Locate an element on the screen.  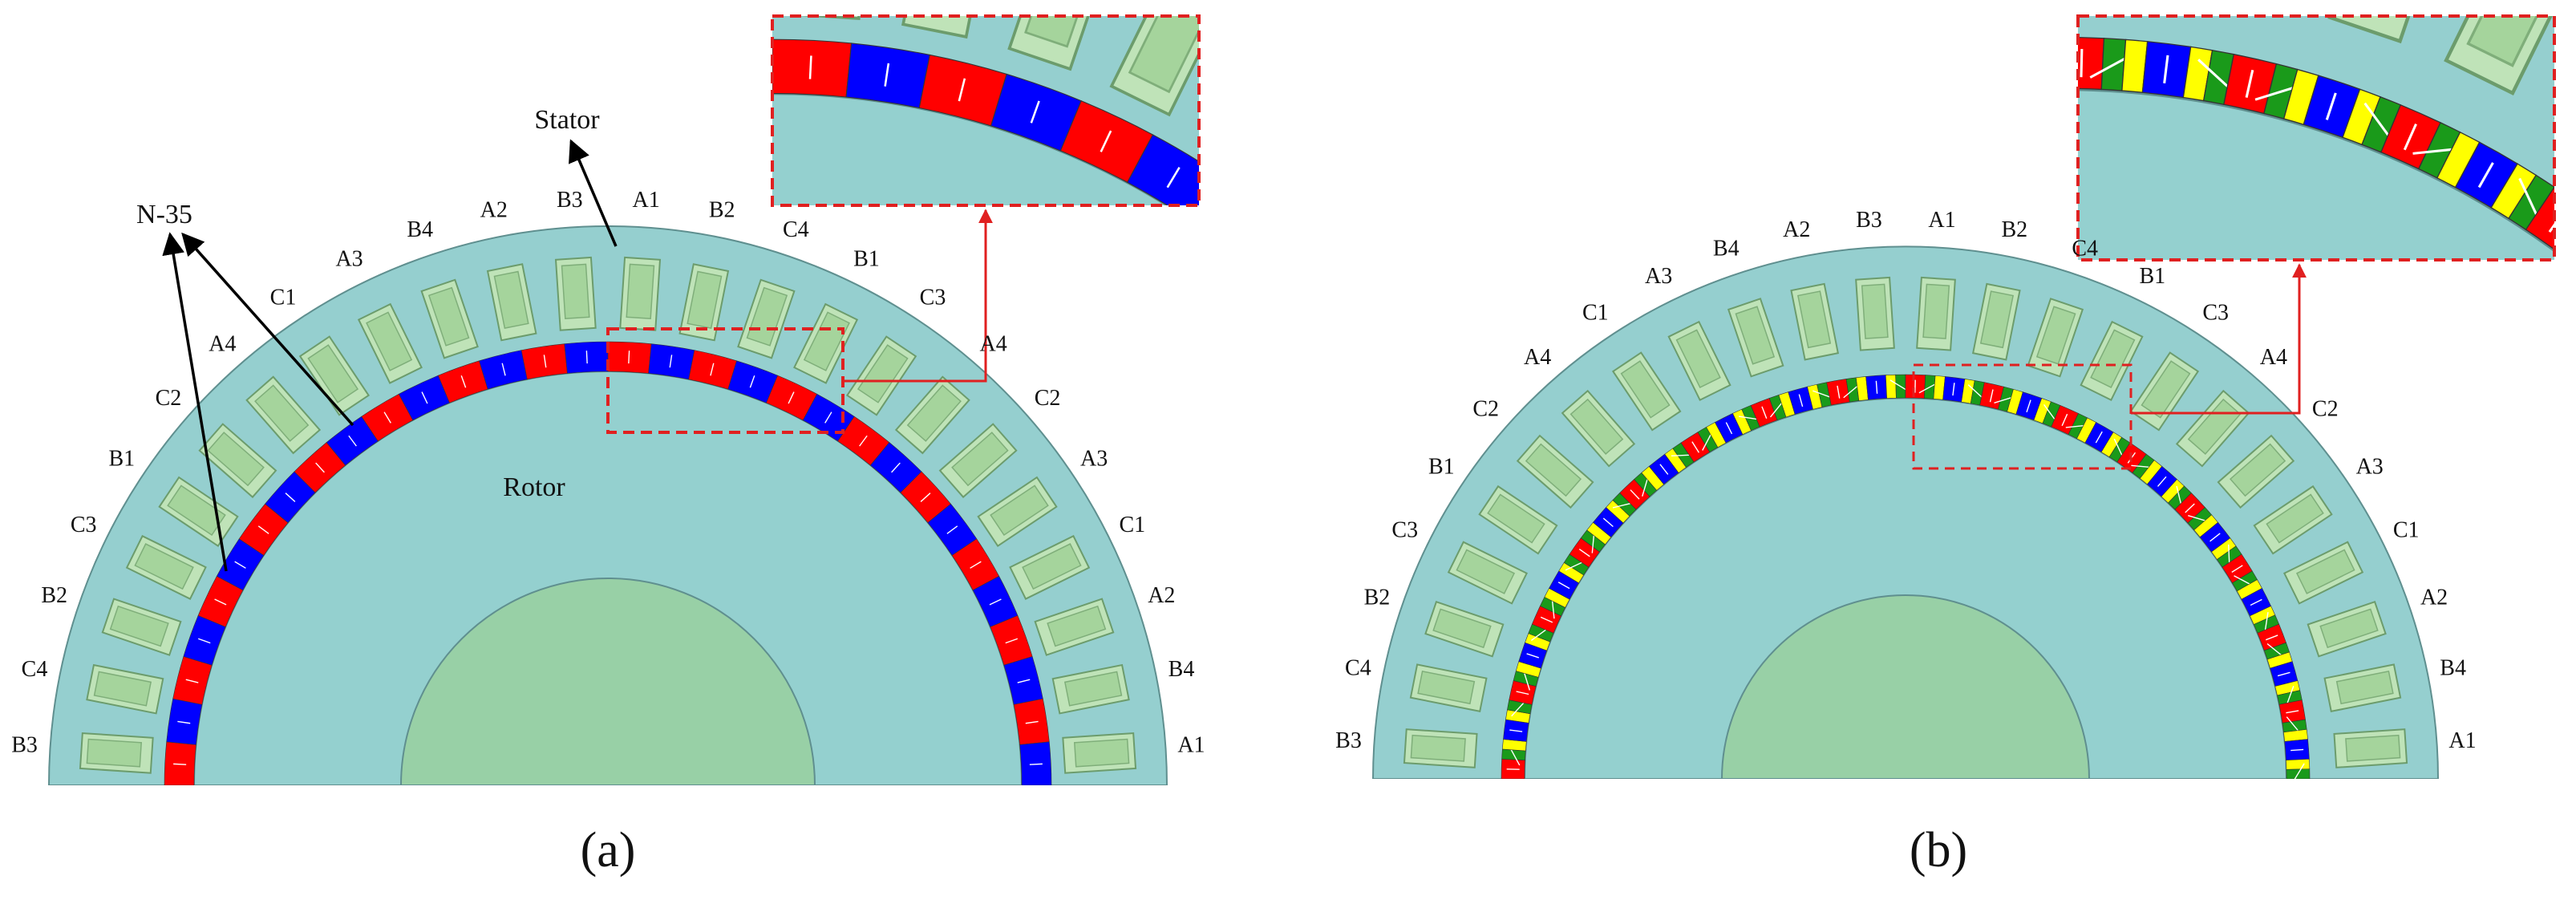
rotor-label: Rotor is located at coordinates (534, 487).